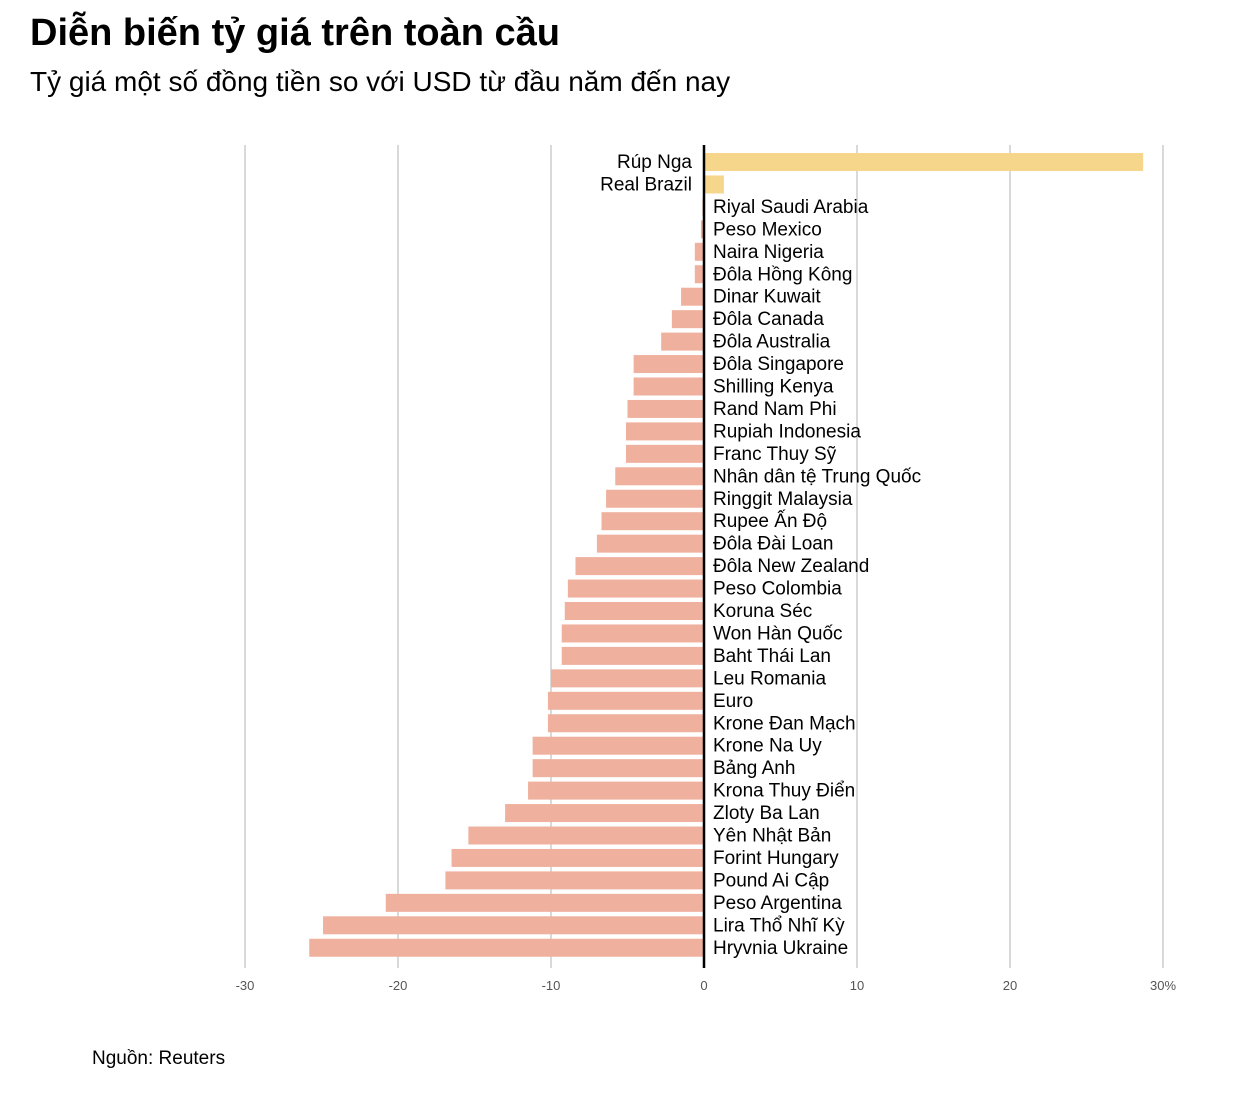 Image resolution: width=1234 pixels, height=1110 pixels. I want to click on chart-title: Diễn biến tỷ giá trên toàn cầu, so click(295, 33).